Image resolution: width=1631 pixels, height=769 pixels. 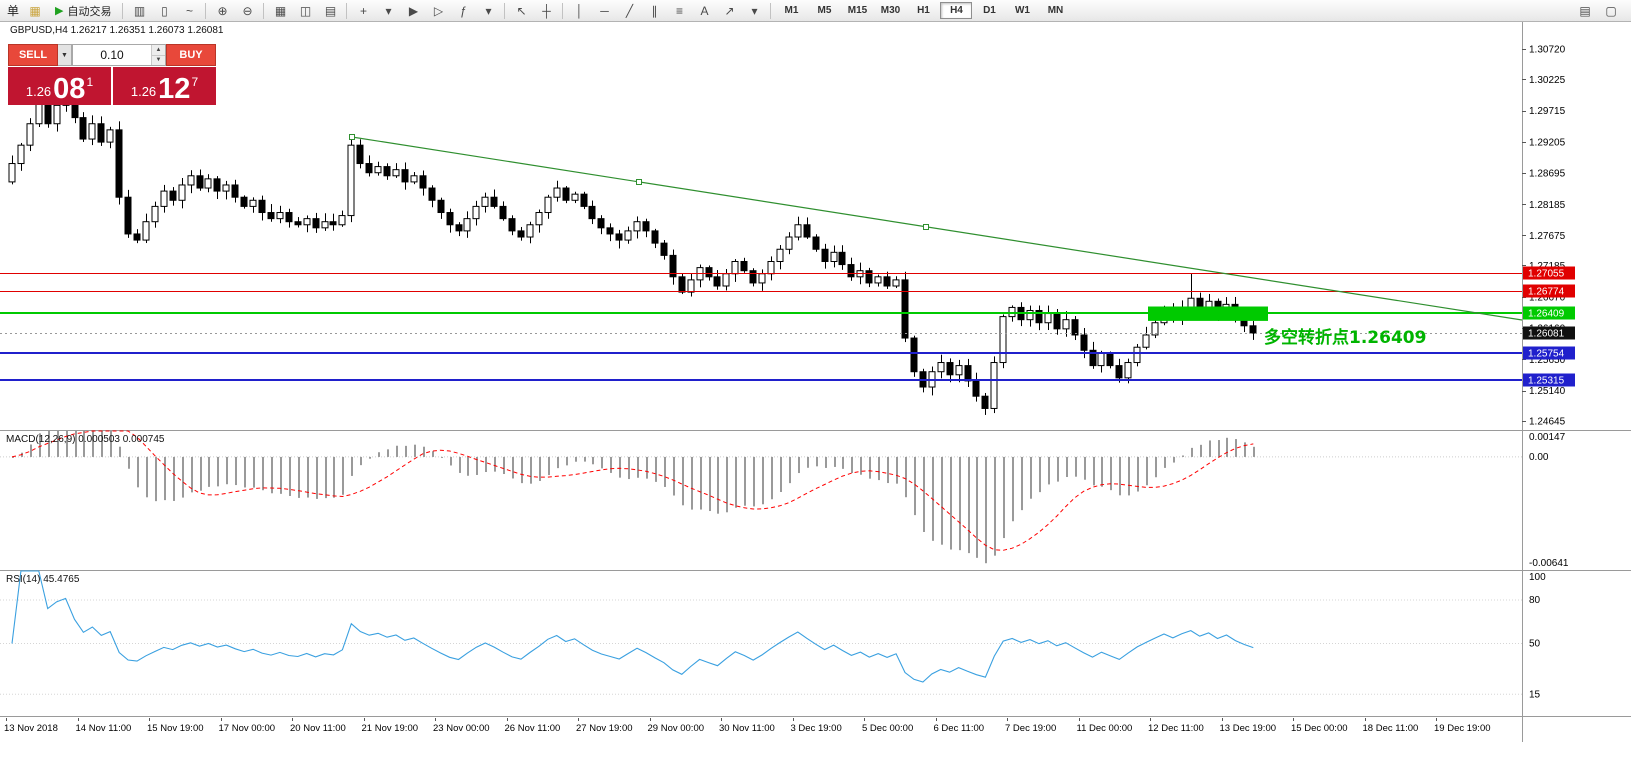 What do you see at coordinates (112, 55) in the screenshot?
I see `lot-size-value: 0.10` at bounding box center [112, 55].